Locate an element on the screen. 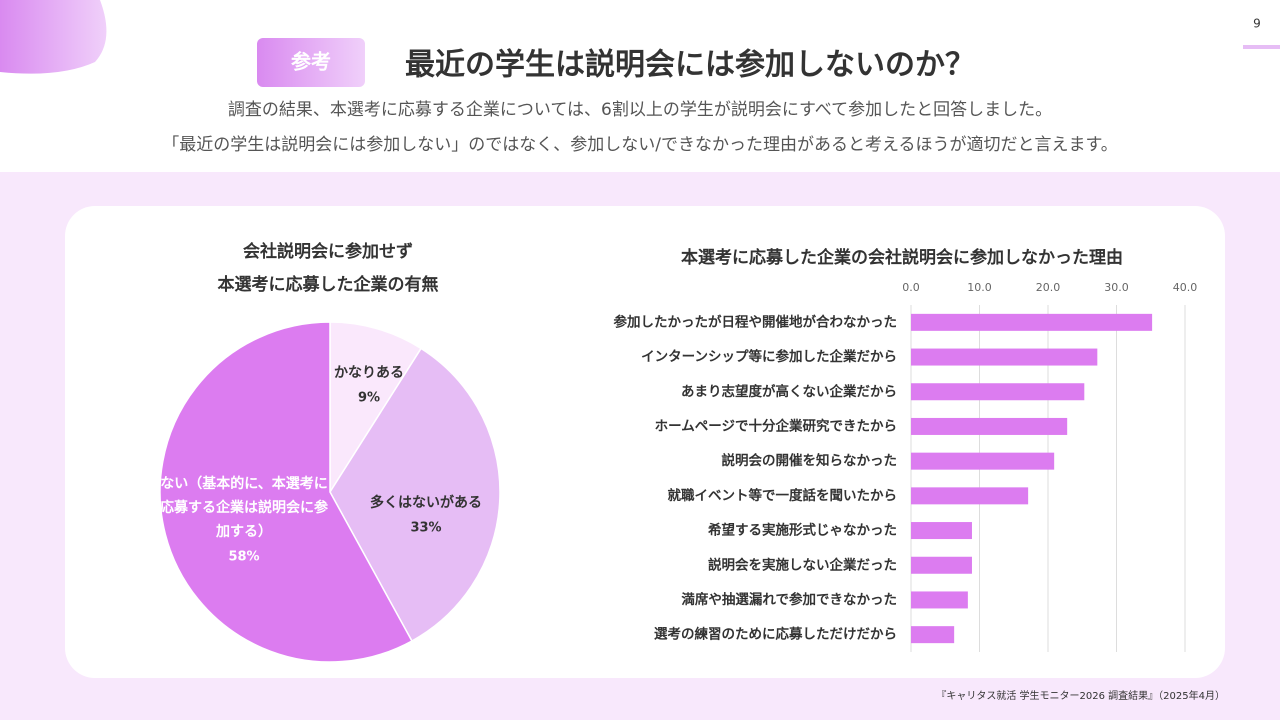  x-tick-label: 0.0 is located at coordinates (911, 287).